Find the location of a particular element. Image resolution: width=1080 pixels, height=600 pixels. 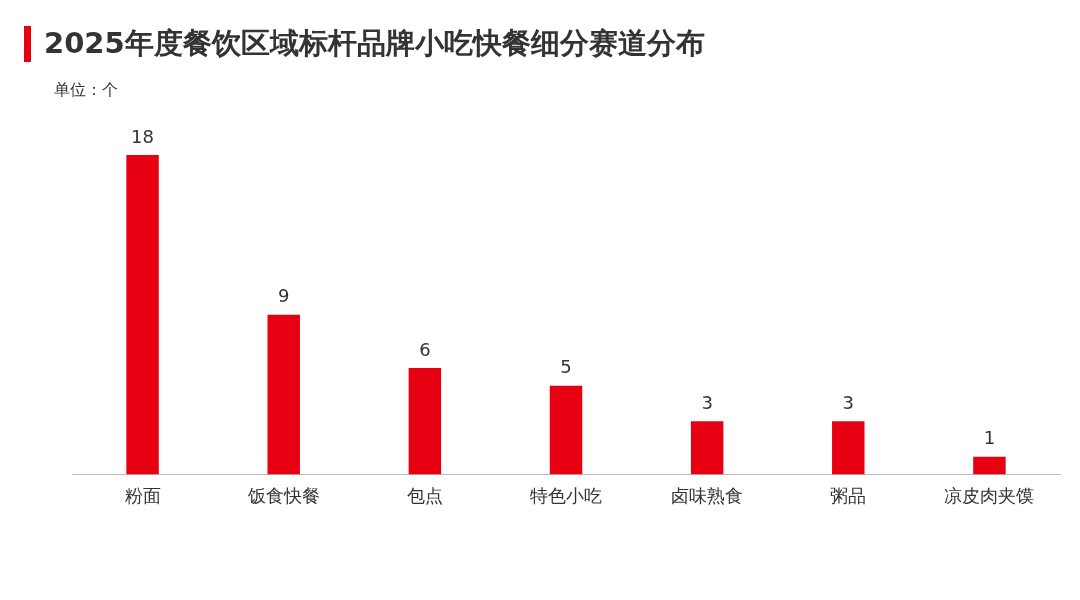

data-label: 1 is located at coordinates (989, 438).